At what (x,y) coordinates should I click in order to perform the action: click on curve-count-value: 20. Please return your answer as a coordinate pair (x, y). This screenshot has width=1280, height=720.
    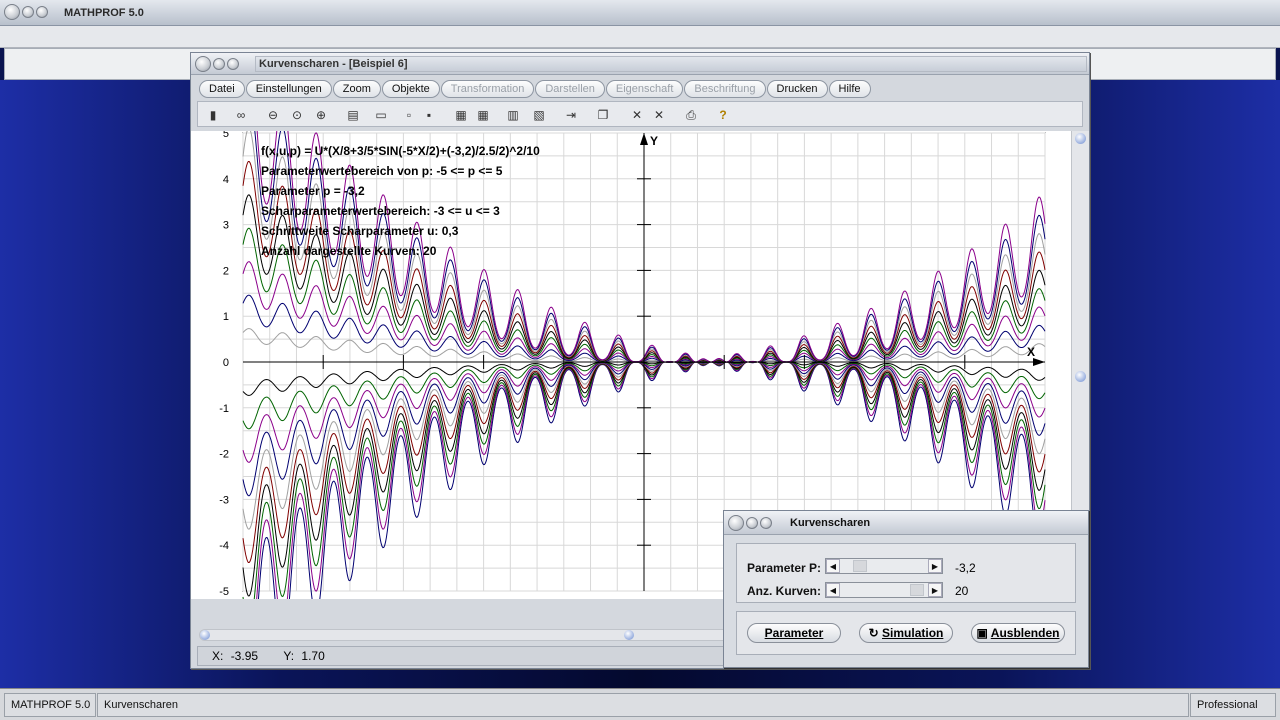
    Looking at the image, I should click on (962, 591).